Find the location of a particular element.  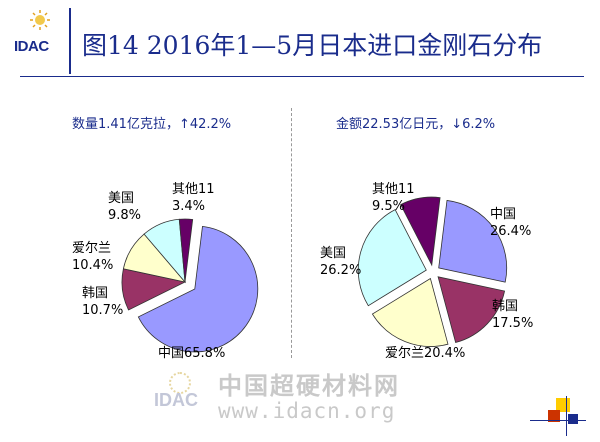

pie2-label-0: 中国 26.4% is located at coordinates (510, 223).